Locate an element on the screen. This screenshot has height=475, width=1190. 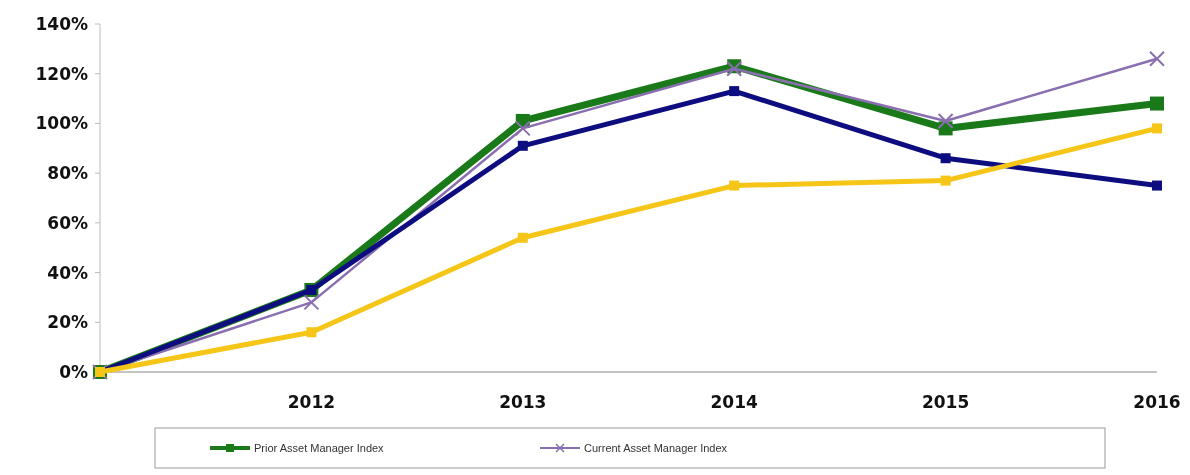
y-tick-label: 60% is located at coordinates (67, 222).